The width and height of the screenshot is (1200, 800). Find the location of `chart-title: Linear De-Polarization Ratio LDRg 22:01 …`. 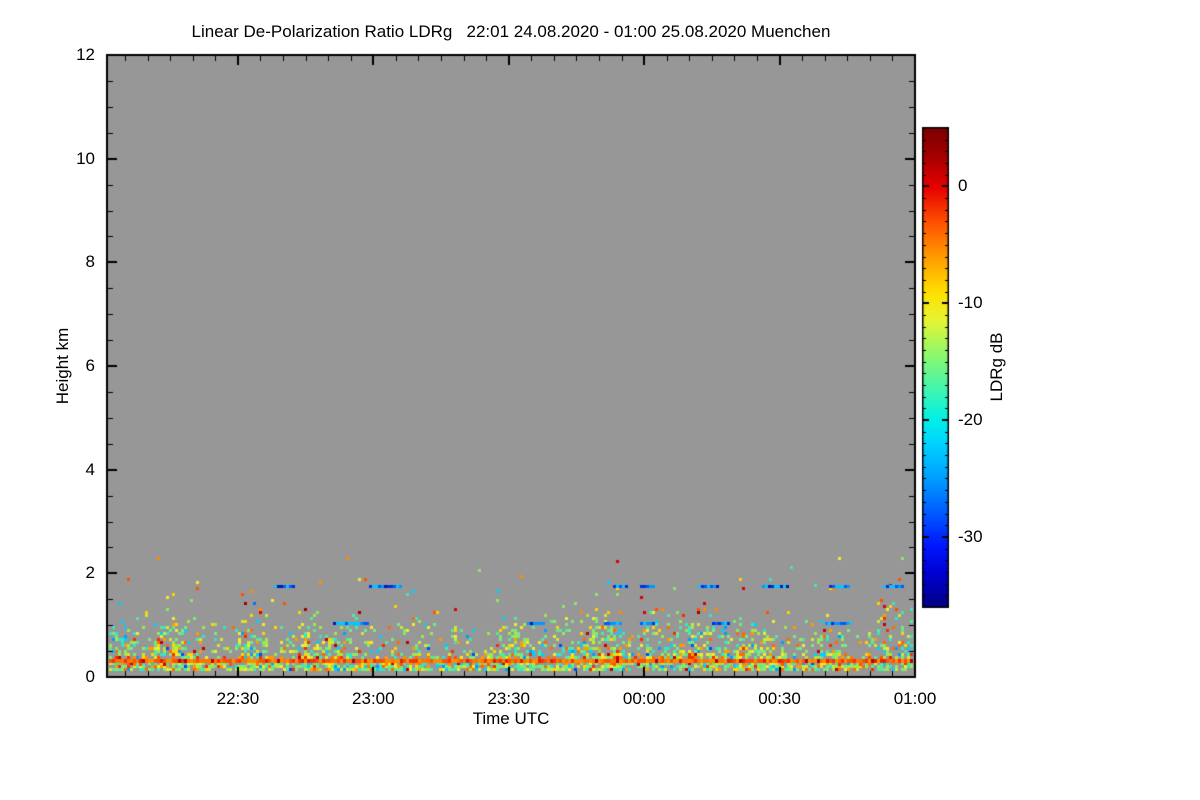

chart-title: Linear De-Polarization Ratio LDRg 22:01 … is located at coordinates (511, 31).